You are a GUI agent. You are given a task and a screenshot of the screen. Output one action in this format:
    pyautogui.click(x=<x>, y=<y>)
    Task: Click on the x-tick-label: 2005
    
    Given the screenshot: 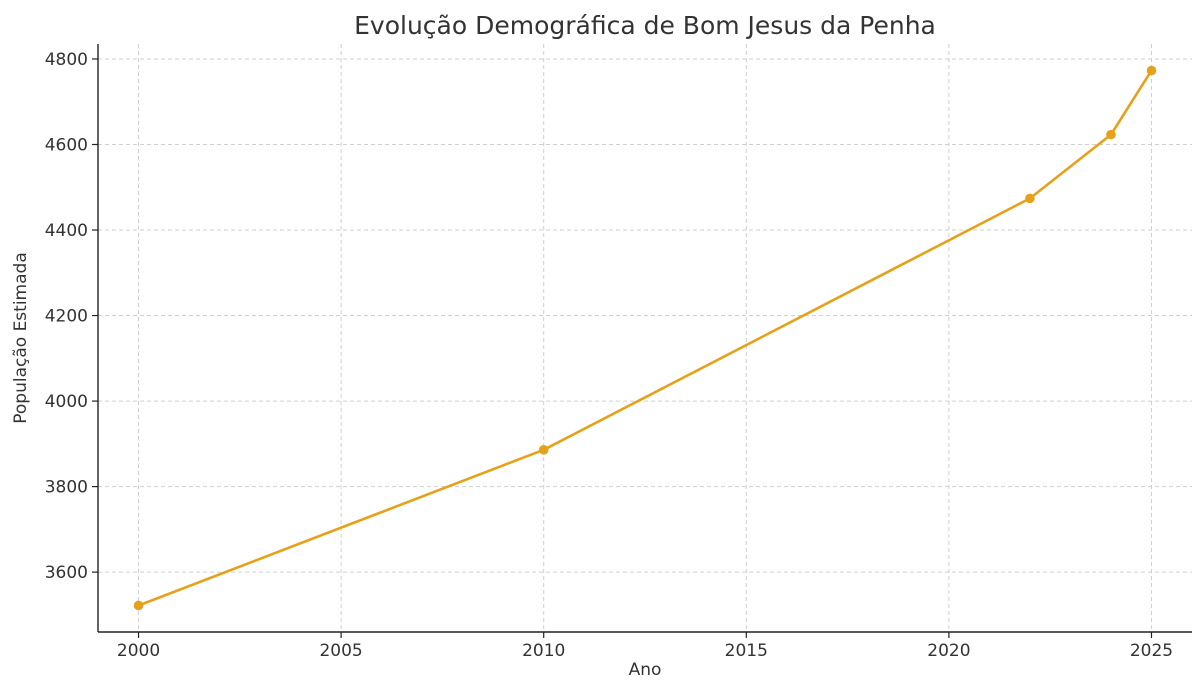 What is the action you would take?
    pyautogui.click(x=340, y=651)
    